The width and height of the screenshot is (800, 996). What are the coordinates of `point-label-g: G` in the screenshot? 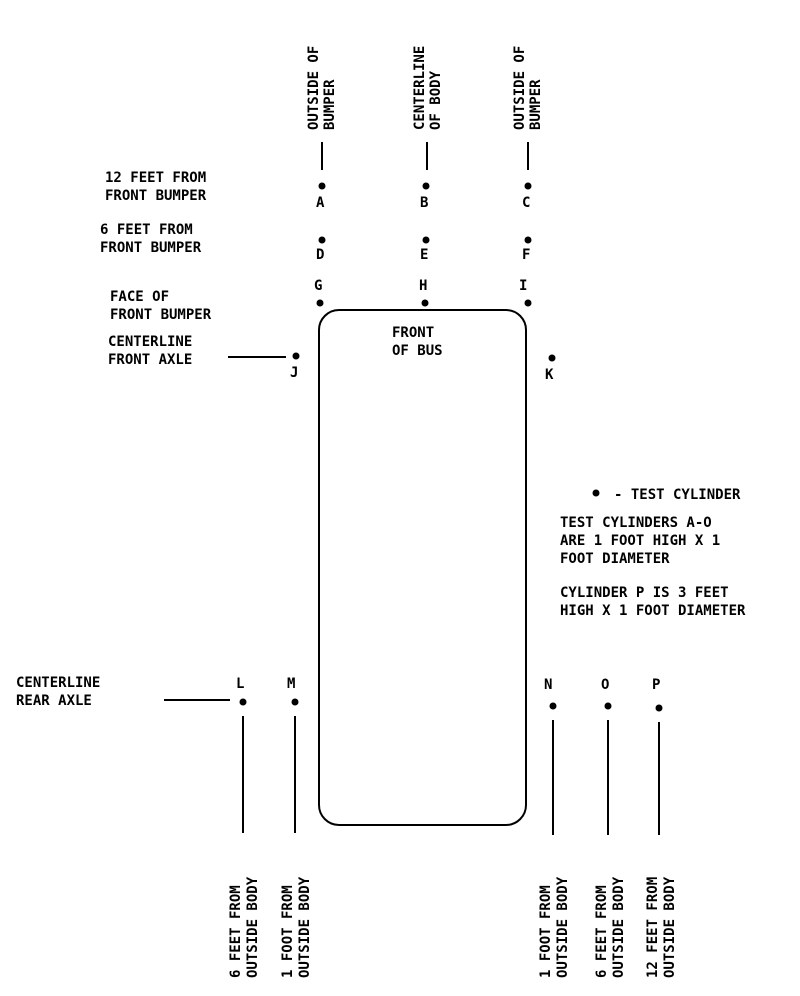 It's located at (318, 286).